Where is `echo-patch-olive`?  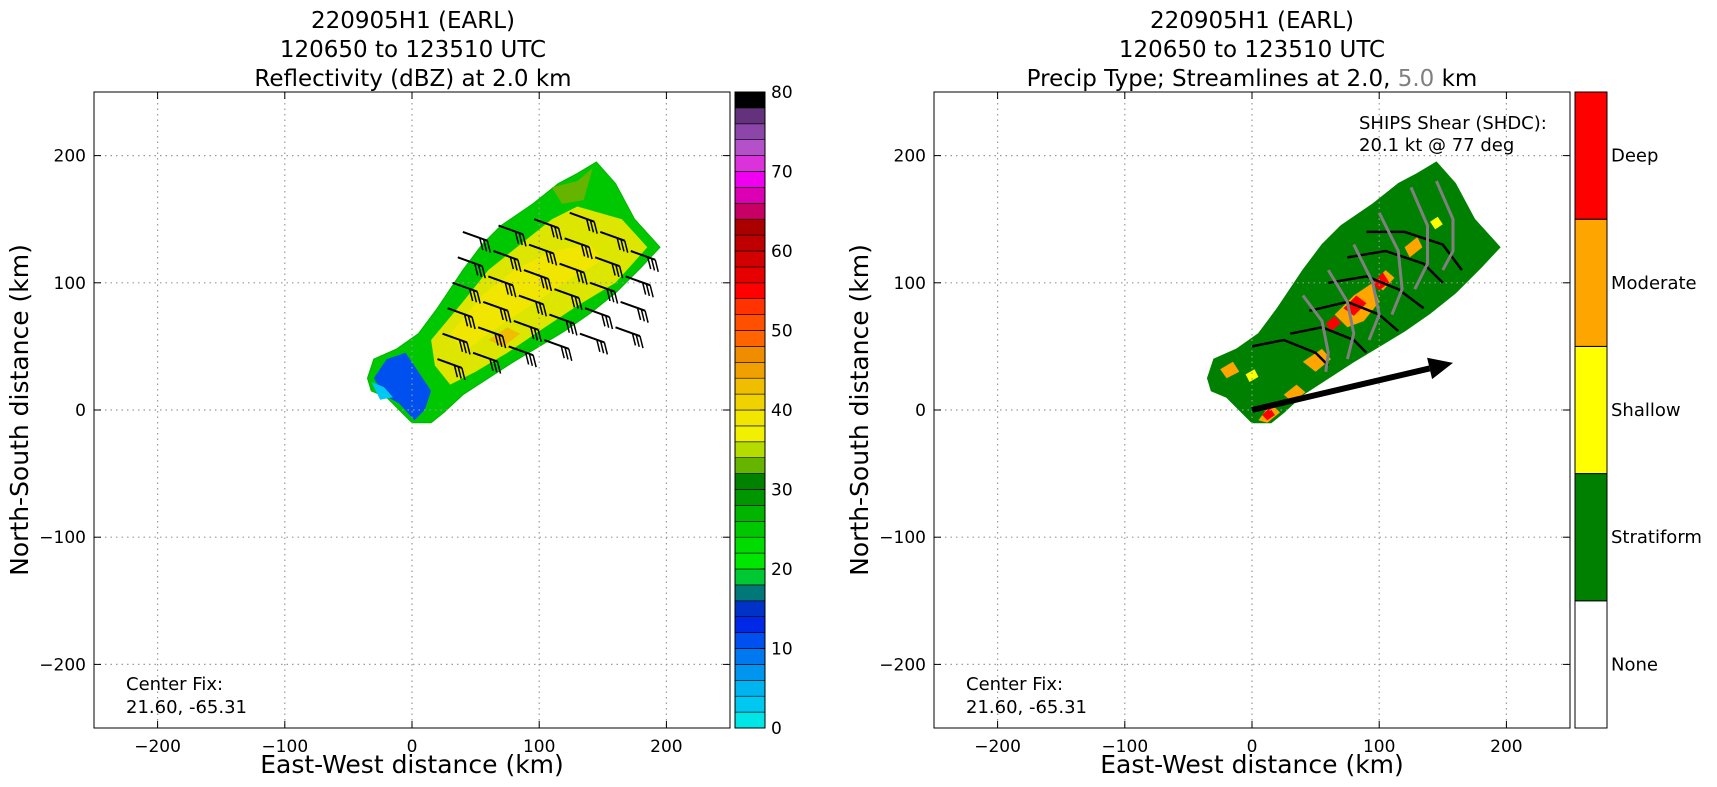 echo-patch-olive is located at coordinates (572, 186).